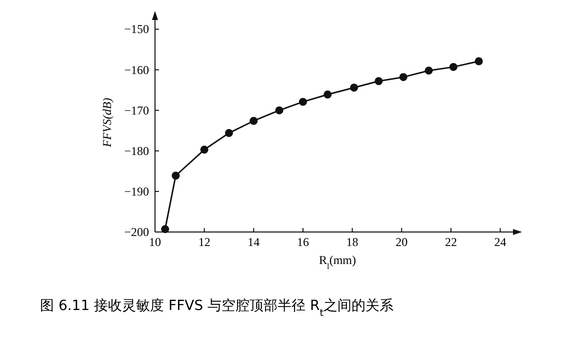 This screenshot has width=584, height=337. What do you see at coordinates (136, 151) in the screenshot?
I see `y-tick-label: −180` at bounding box center [136, 151].